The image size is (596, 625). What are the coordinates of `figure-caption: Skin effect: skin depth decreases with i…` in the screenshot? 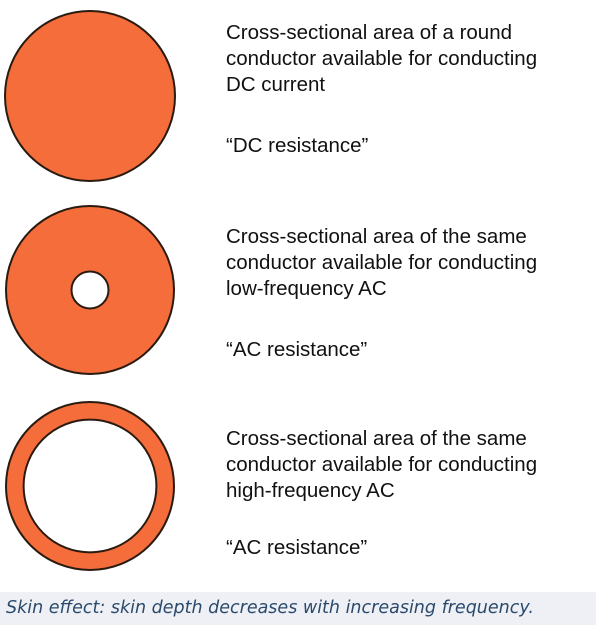 It's located at (298, 608).